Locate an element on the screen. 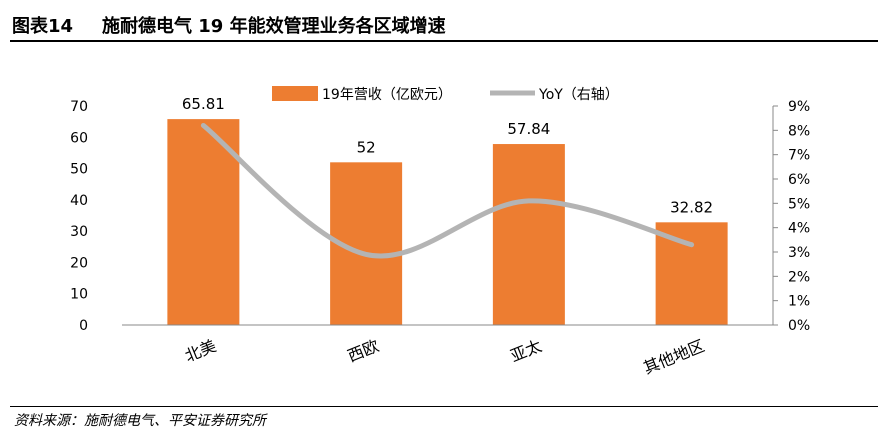 This screenshot has width=882, height=447. bar-亚太 is located at coordinates (528, 234).